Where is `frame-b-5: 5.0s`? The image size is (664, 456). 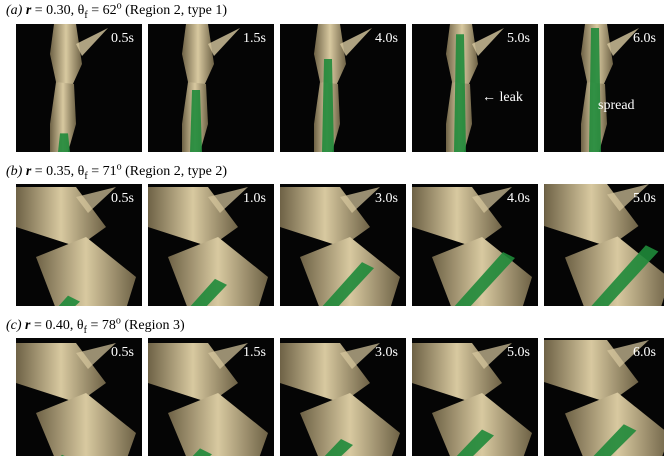
frame-b-5: 5.0s is located at coordinates (604, 245).